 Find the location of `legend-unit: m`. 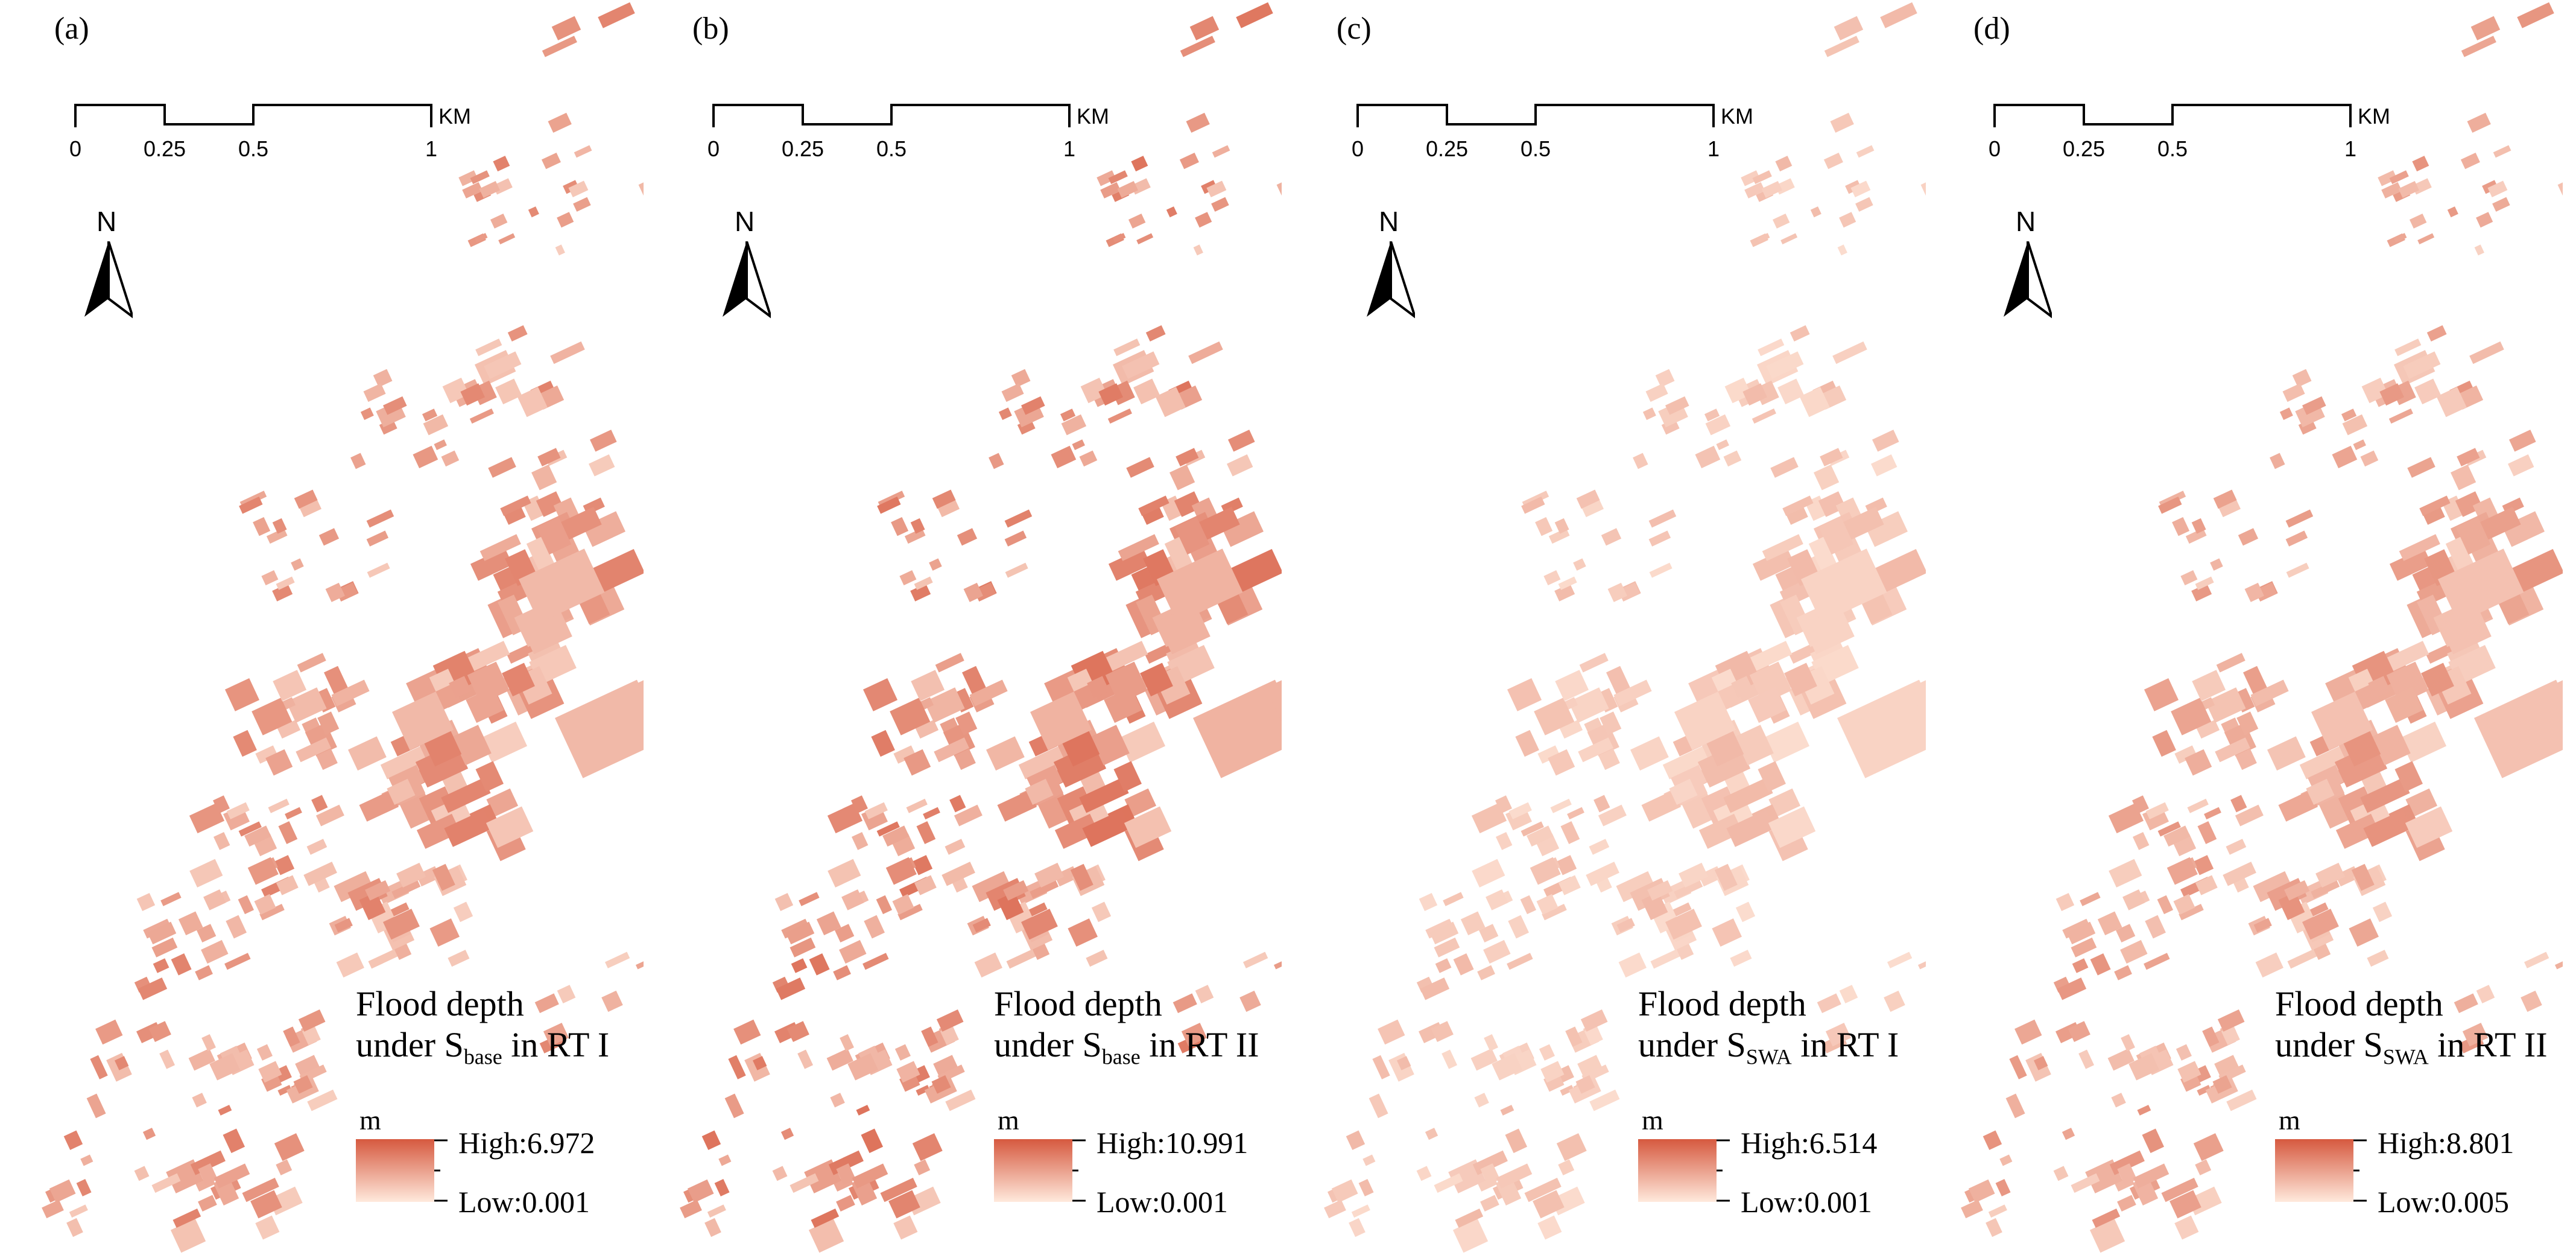

legend-unit: m is located at coordinates (1008, 1121).